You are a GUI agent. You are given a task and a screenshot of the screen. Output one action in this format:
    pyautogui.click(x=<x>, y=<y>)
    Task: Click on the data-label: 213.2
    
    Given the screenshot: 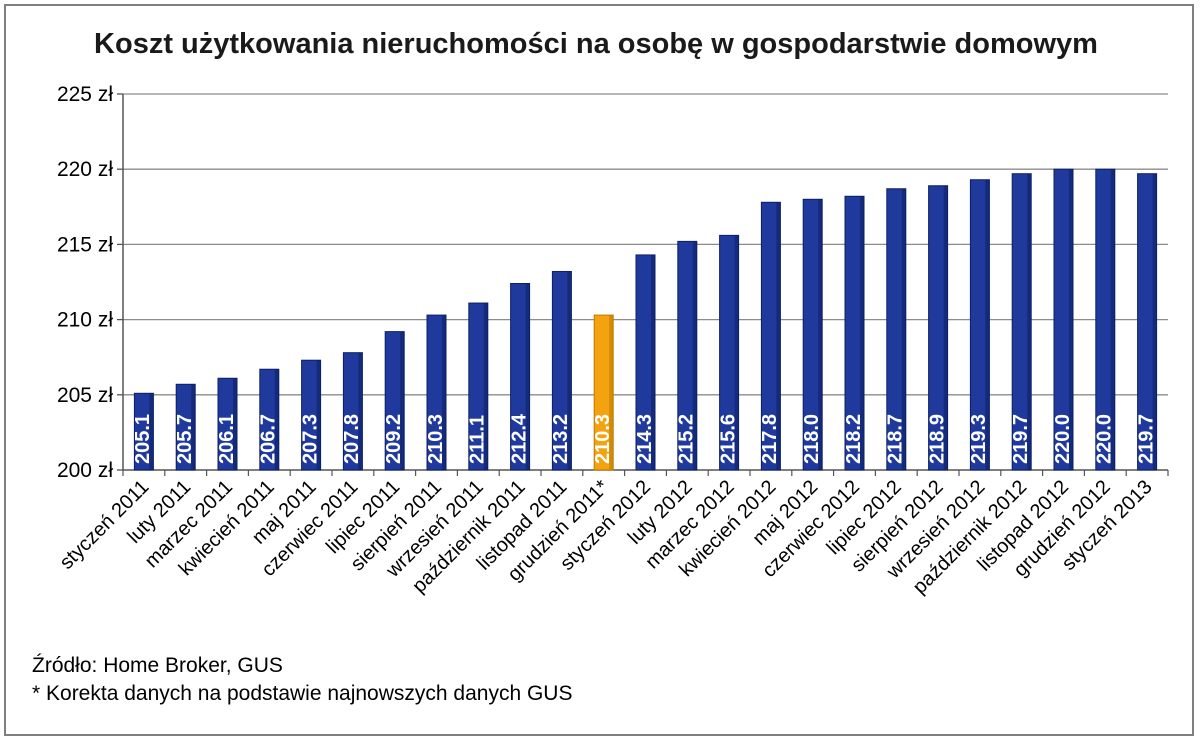 What is the action you would take?
    pyautogui.click(x=561, y=439)
    